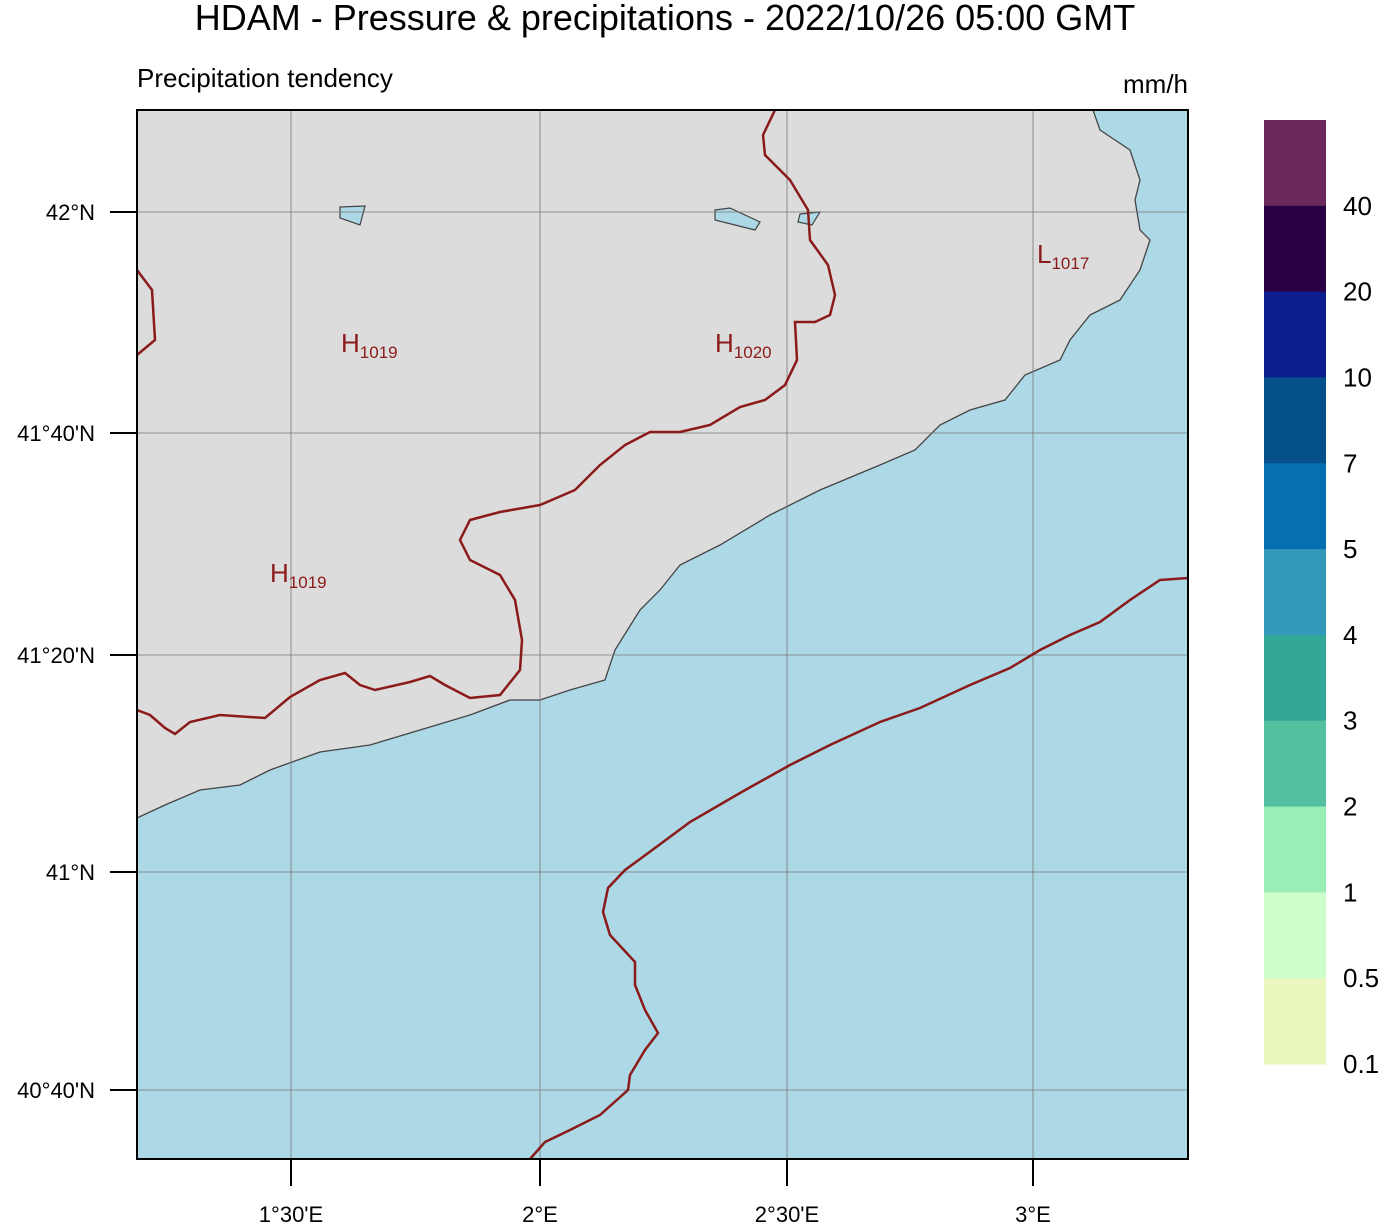  What do you see at coordinates (1361, 978) in the screenshot?
I see `colorbar-label: 0.5` at bounding box center [1361, 978].